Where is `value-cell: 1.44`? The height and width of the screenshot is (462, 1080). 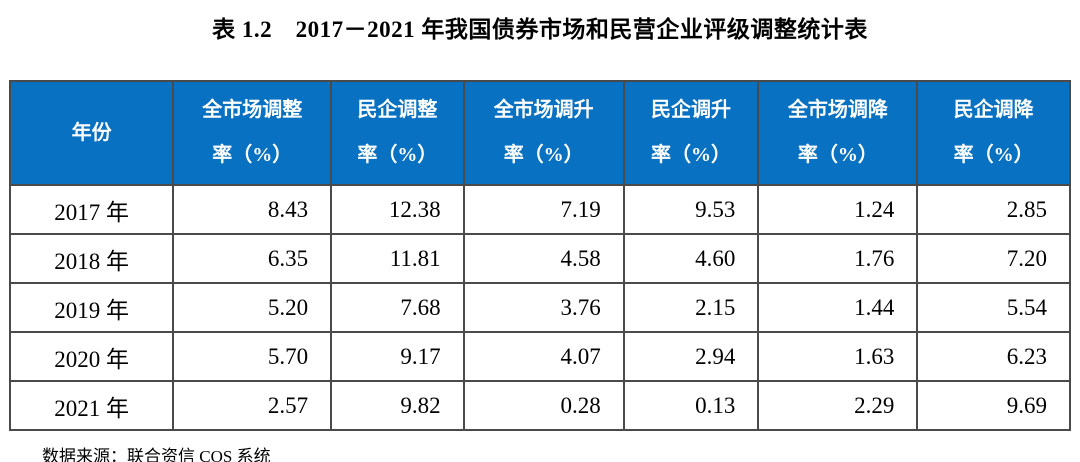
value-cell: 1.44 is located at coordinates (838, 307).